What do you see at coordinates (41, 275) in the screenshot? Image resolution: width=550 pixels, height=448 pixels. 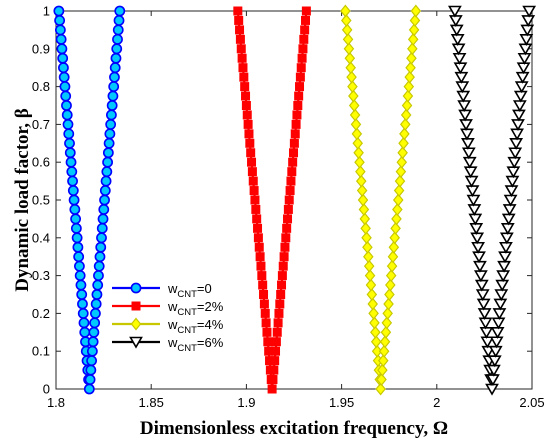 I see `y-tick-label: 0.3` at bounding box center [41, 275].